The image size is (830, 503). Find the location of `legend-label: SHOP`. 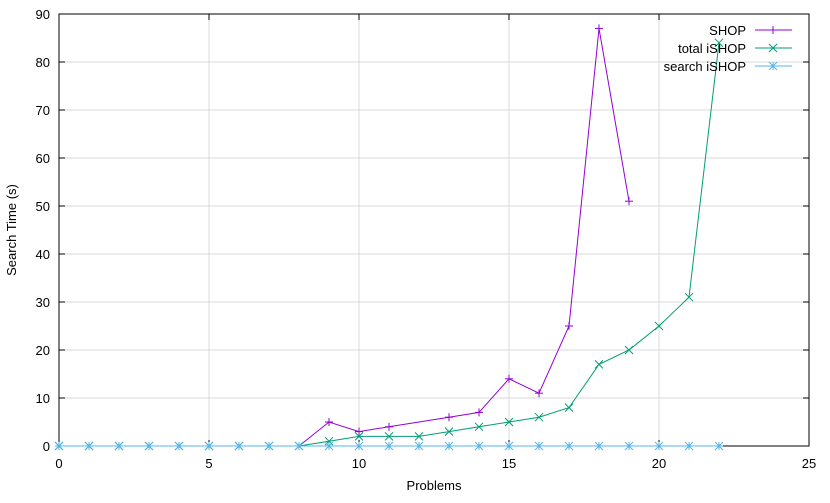

legend-label: SHOP is located at coordinates (727, 30).